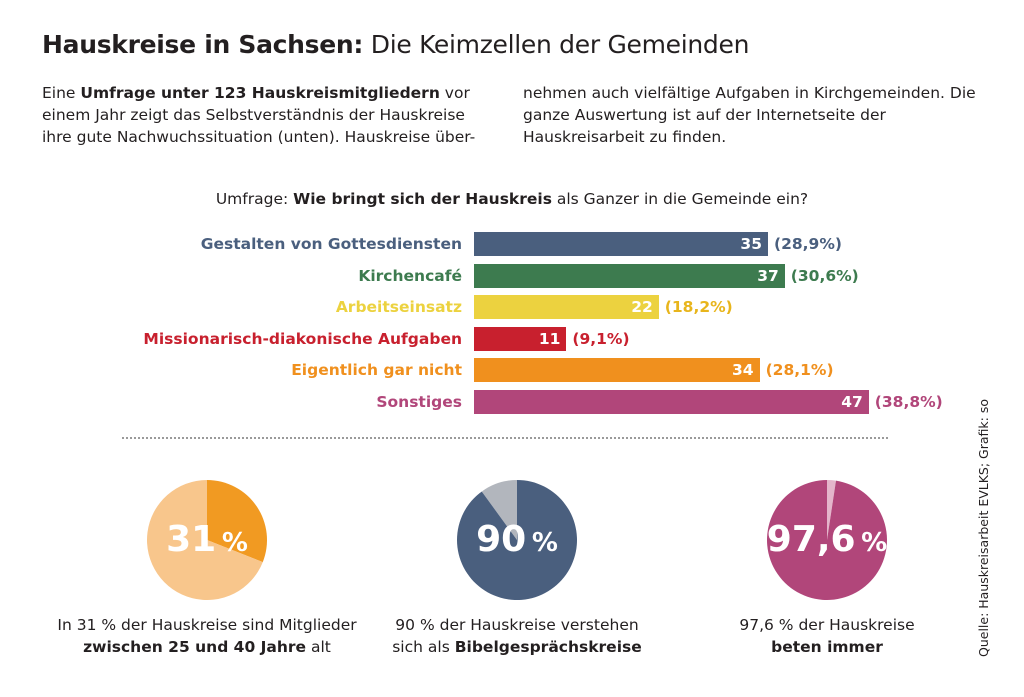 The image size is (1024, 697). Describe the element at coordinates (799, 370) in the screenshot. I see `bar-percent-label: (28,1%)` at that location.